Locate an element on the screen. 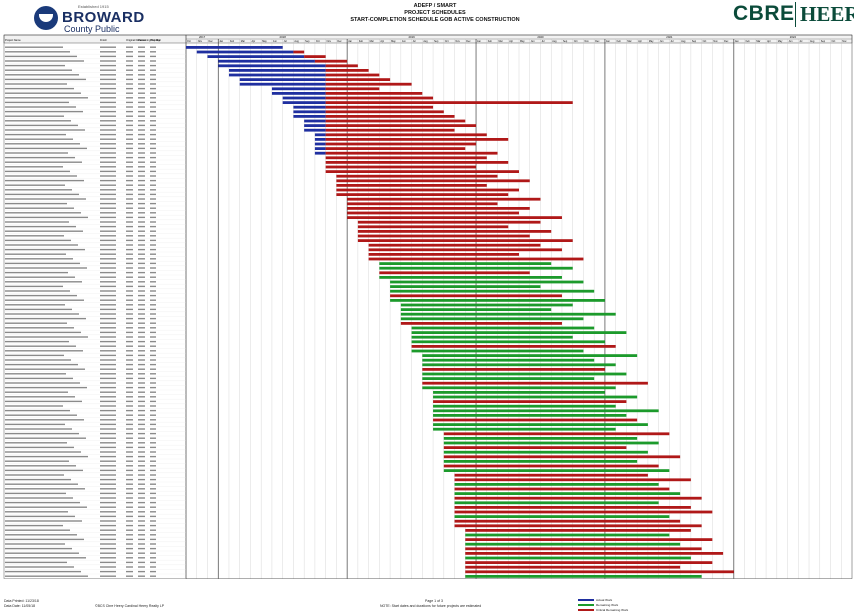  column-header: Project Name is located at coordinates (13, 40).